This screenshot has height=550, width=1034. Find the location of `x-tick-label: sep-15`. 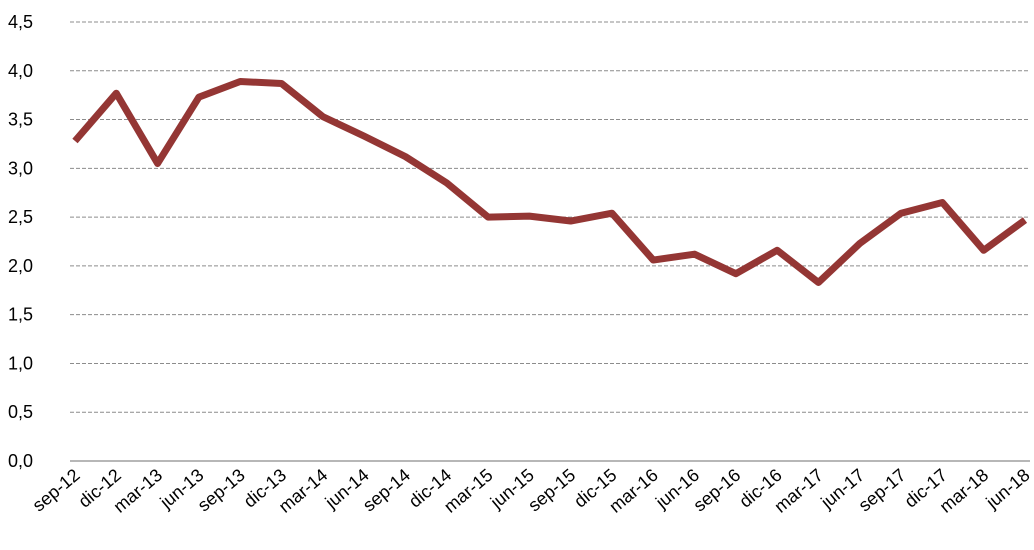

x-tick-label: sep-15 is located at coordinates (551, 490).